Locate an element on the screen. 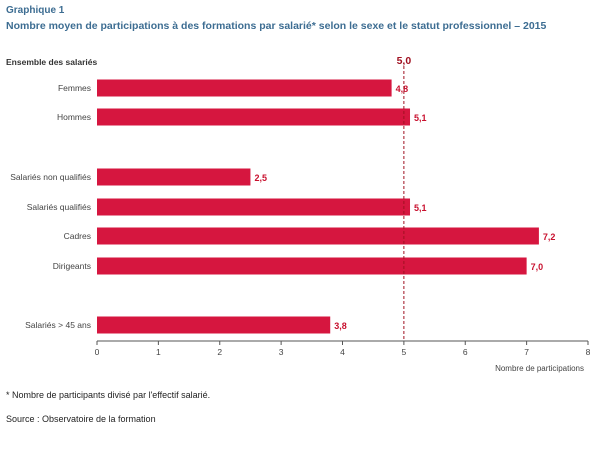  value-label: 3,8 is located at coordinates (340, 326).